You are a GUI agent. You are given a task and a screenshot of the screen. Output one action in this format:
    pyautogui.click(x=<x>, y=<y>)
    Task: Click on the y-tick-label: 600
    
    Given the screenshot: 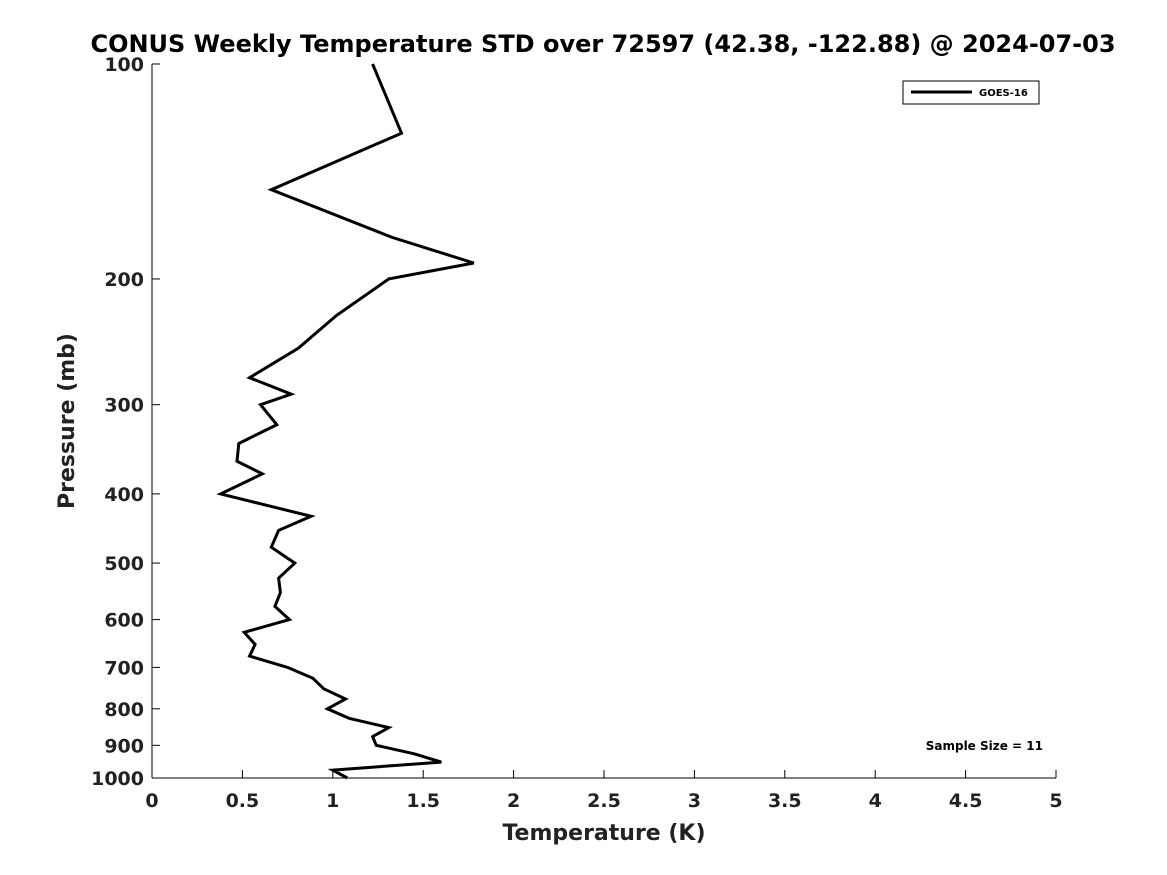 What is the action you would take?
    pyautogui.click(x=124, y=621)
    